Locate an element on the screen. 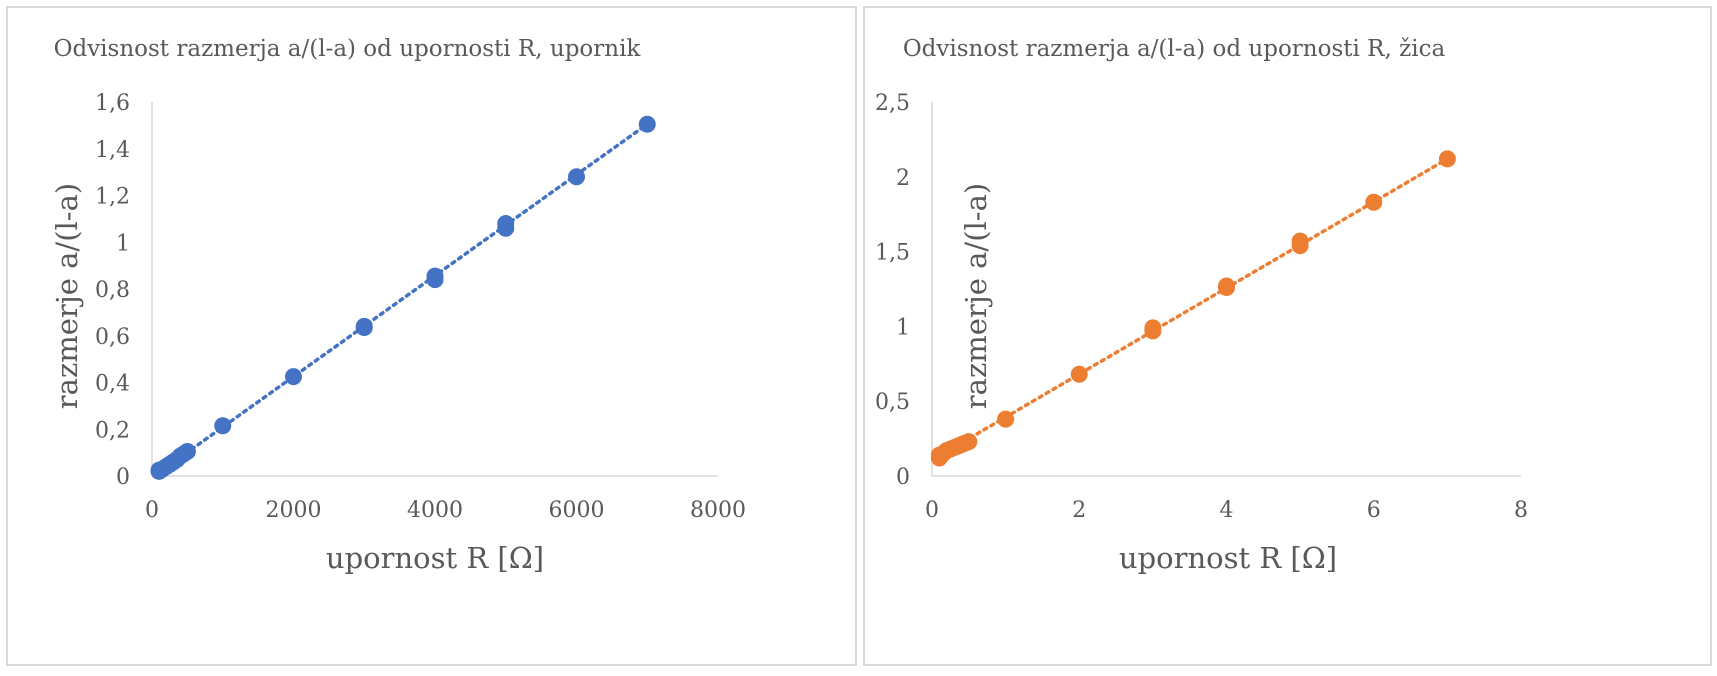 The image size is (1717, 676). y-tick-label: 1,2 is located at coordinates (112, 197).